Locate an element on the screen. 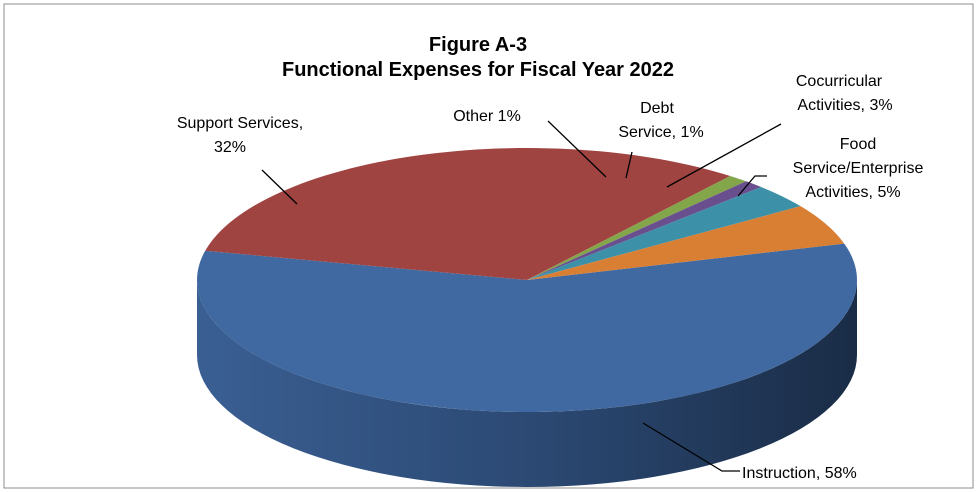  label-instruction-line-1: Instruction, 58% is located at coordinates (799, 473).